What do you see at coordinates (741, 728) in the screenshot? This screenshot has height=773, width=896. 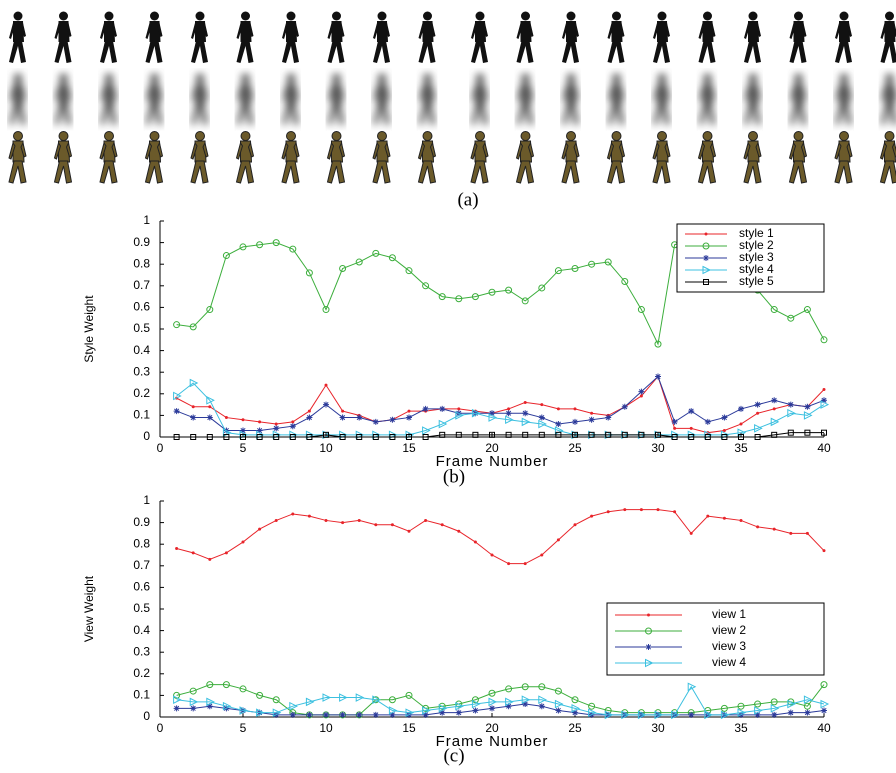 I see `x-tick-label: 35` at bounding box center [741, 728].